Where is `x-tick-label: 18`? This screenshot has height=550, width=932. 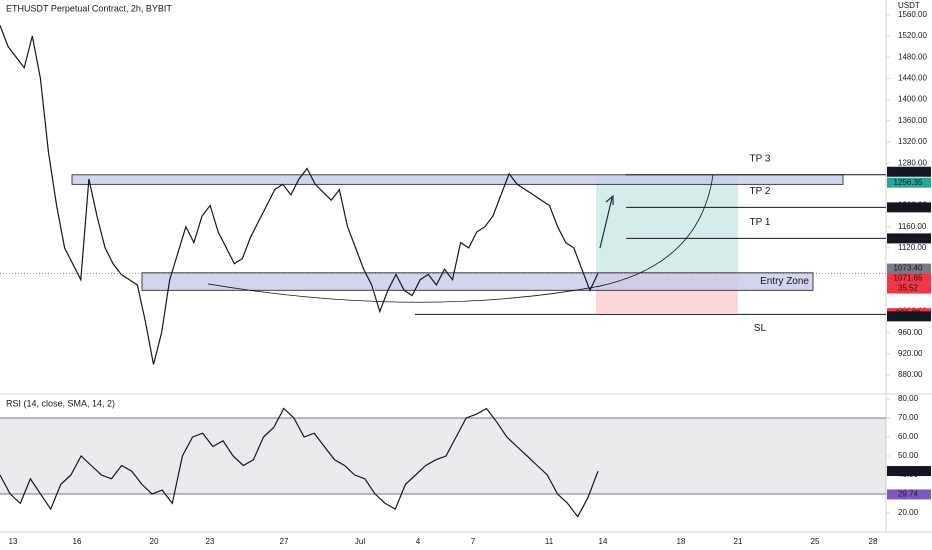 x-tick-label: 18 is located at coordinates (681, 541).